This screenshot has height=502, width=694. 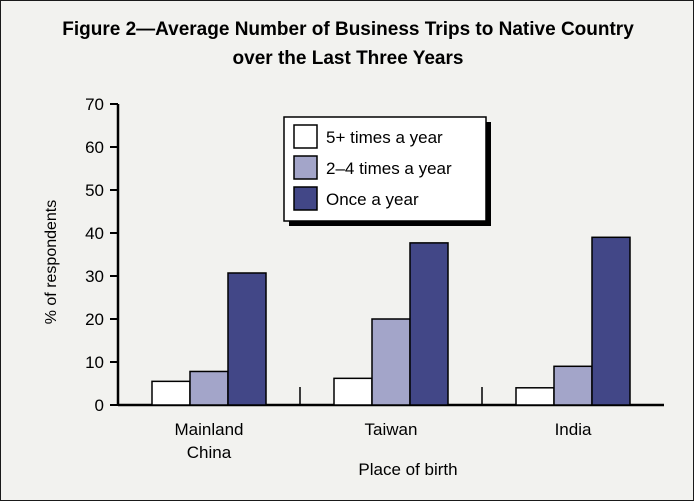 What do you see at coordinates (99, 405) in the screenshot?
I see `y-tick-label: 0` at bounding box center [99, 405].